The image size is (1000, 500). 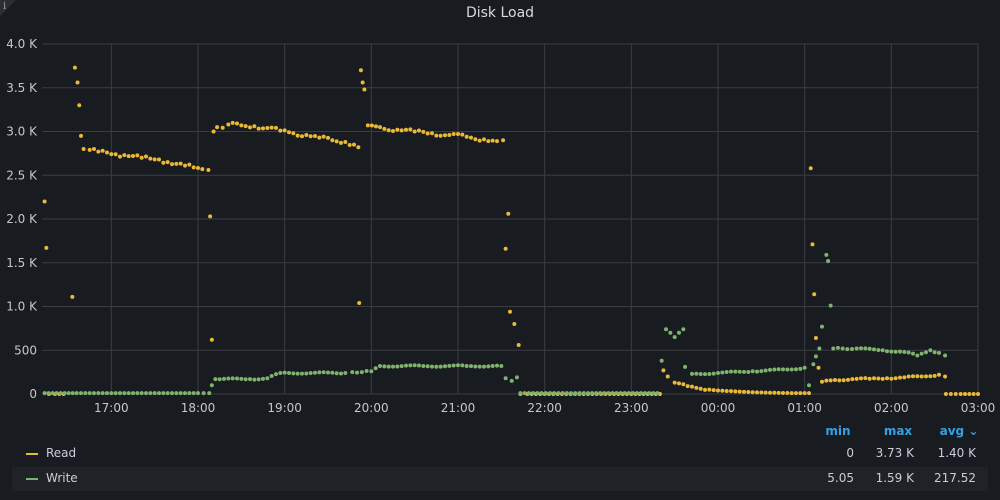 What do you see at coordinates (500, 454) in the screenshot?
I see `legend-row-read: Read 0 3.73 K 1.40 K` at bounding box center [500, 454].